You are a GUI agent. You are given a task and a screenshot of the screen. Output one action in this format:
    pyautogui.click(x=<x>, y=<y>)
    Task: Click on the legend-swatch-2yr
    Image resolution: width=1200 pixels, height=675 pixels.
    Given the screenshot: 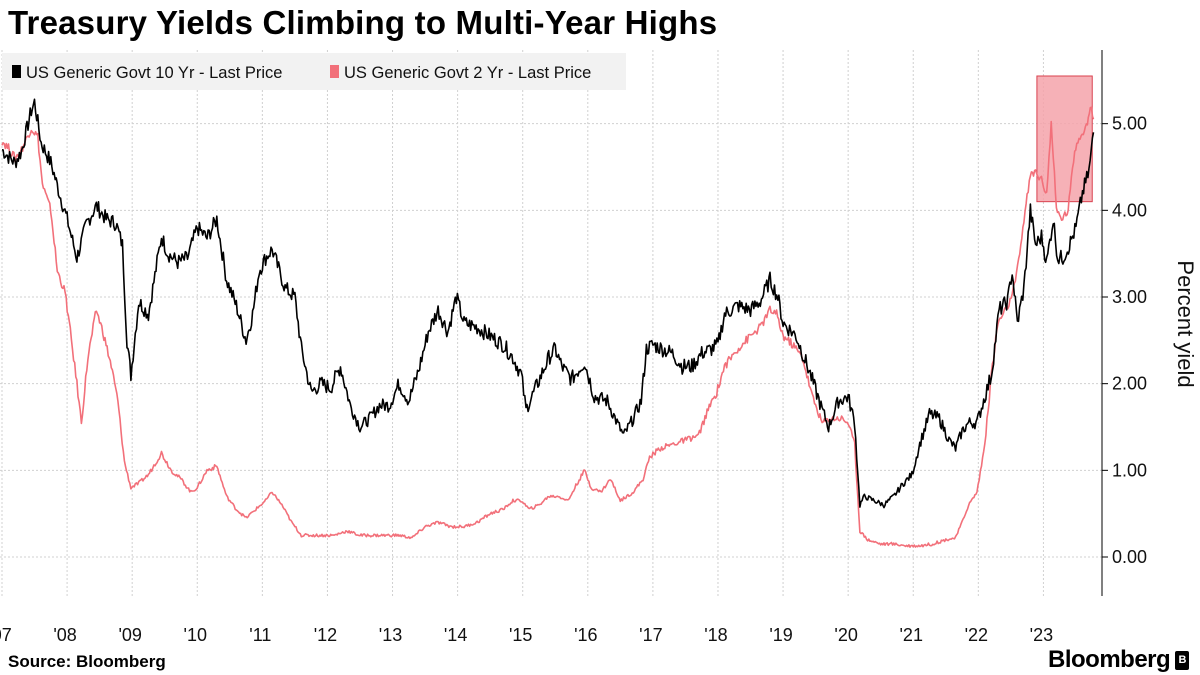 What is the action you would take?
    pyautogui.click(x=334, y=71)
    